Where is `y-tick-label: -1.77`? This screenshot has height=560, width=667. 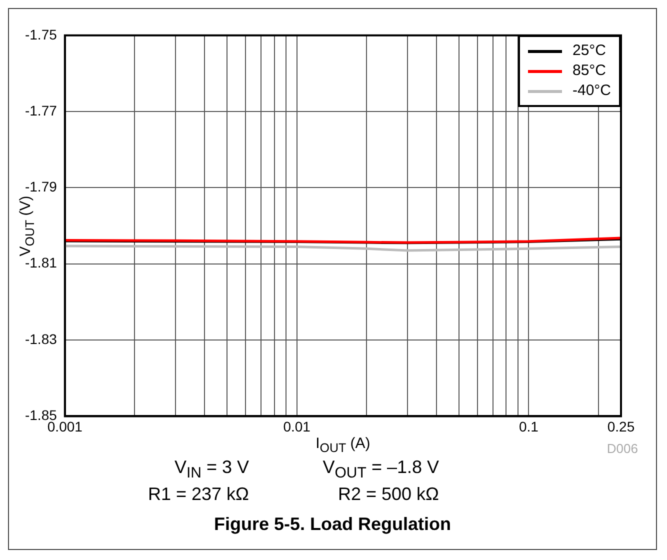
y-tick-label: -1.77 is located at coordinates (41, 110).